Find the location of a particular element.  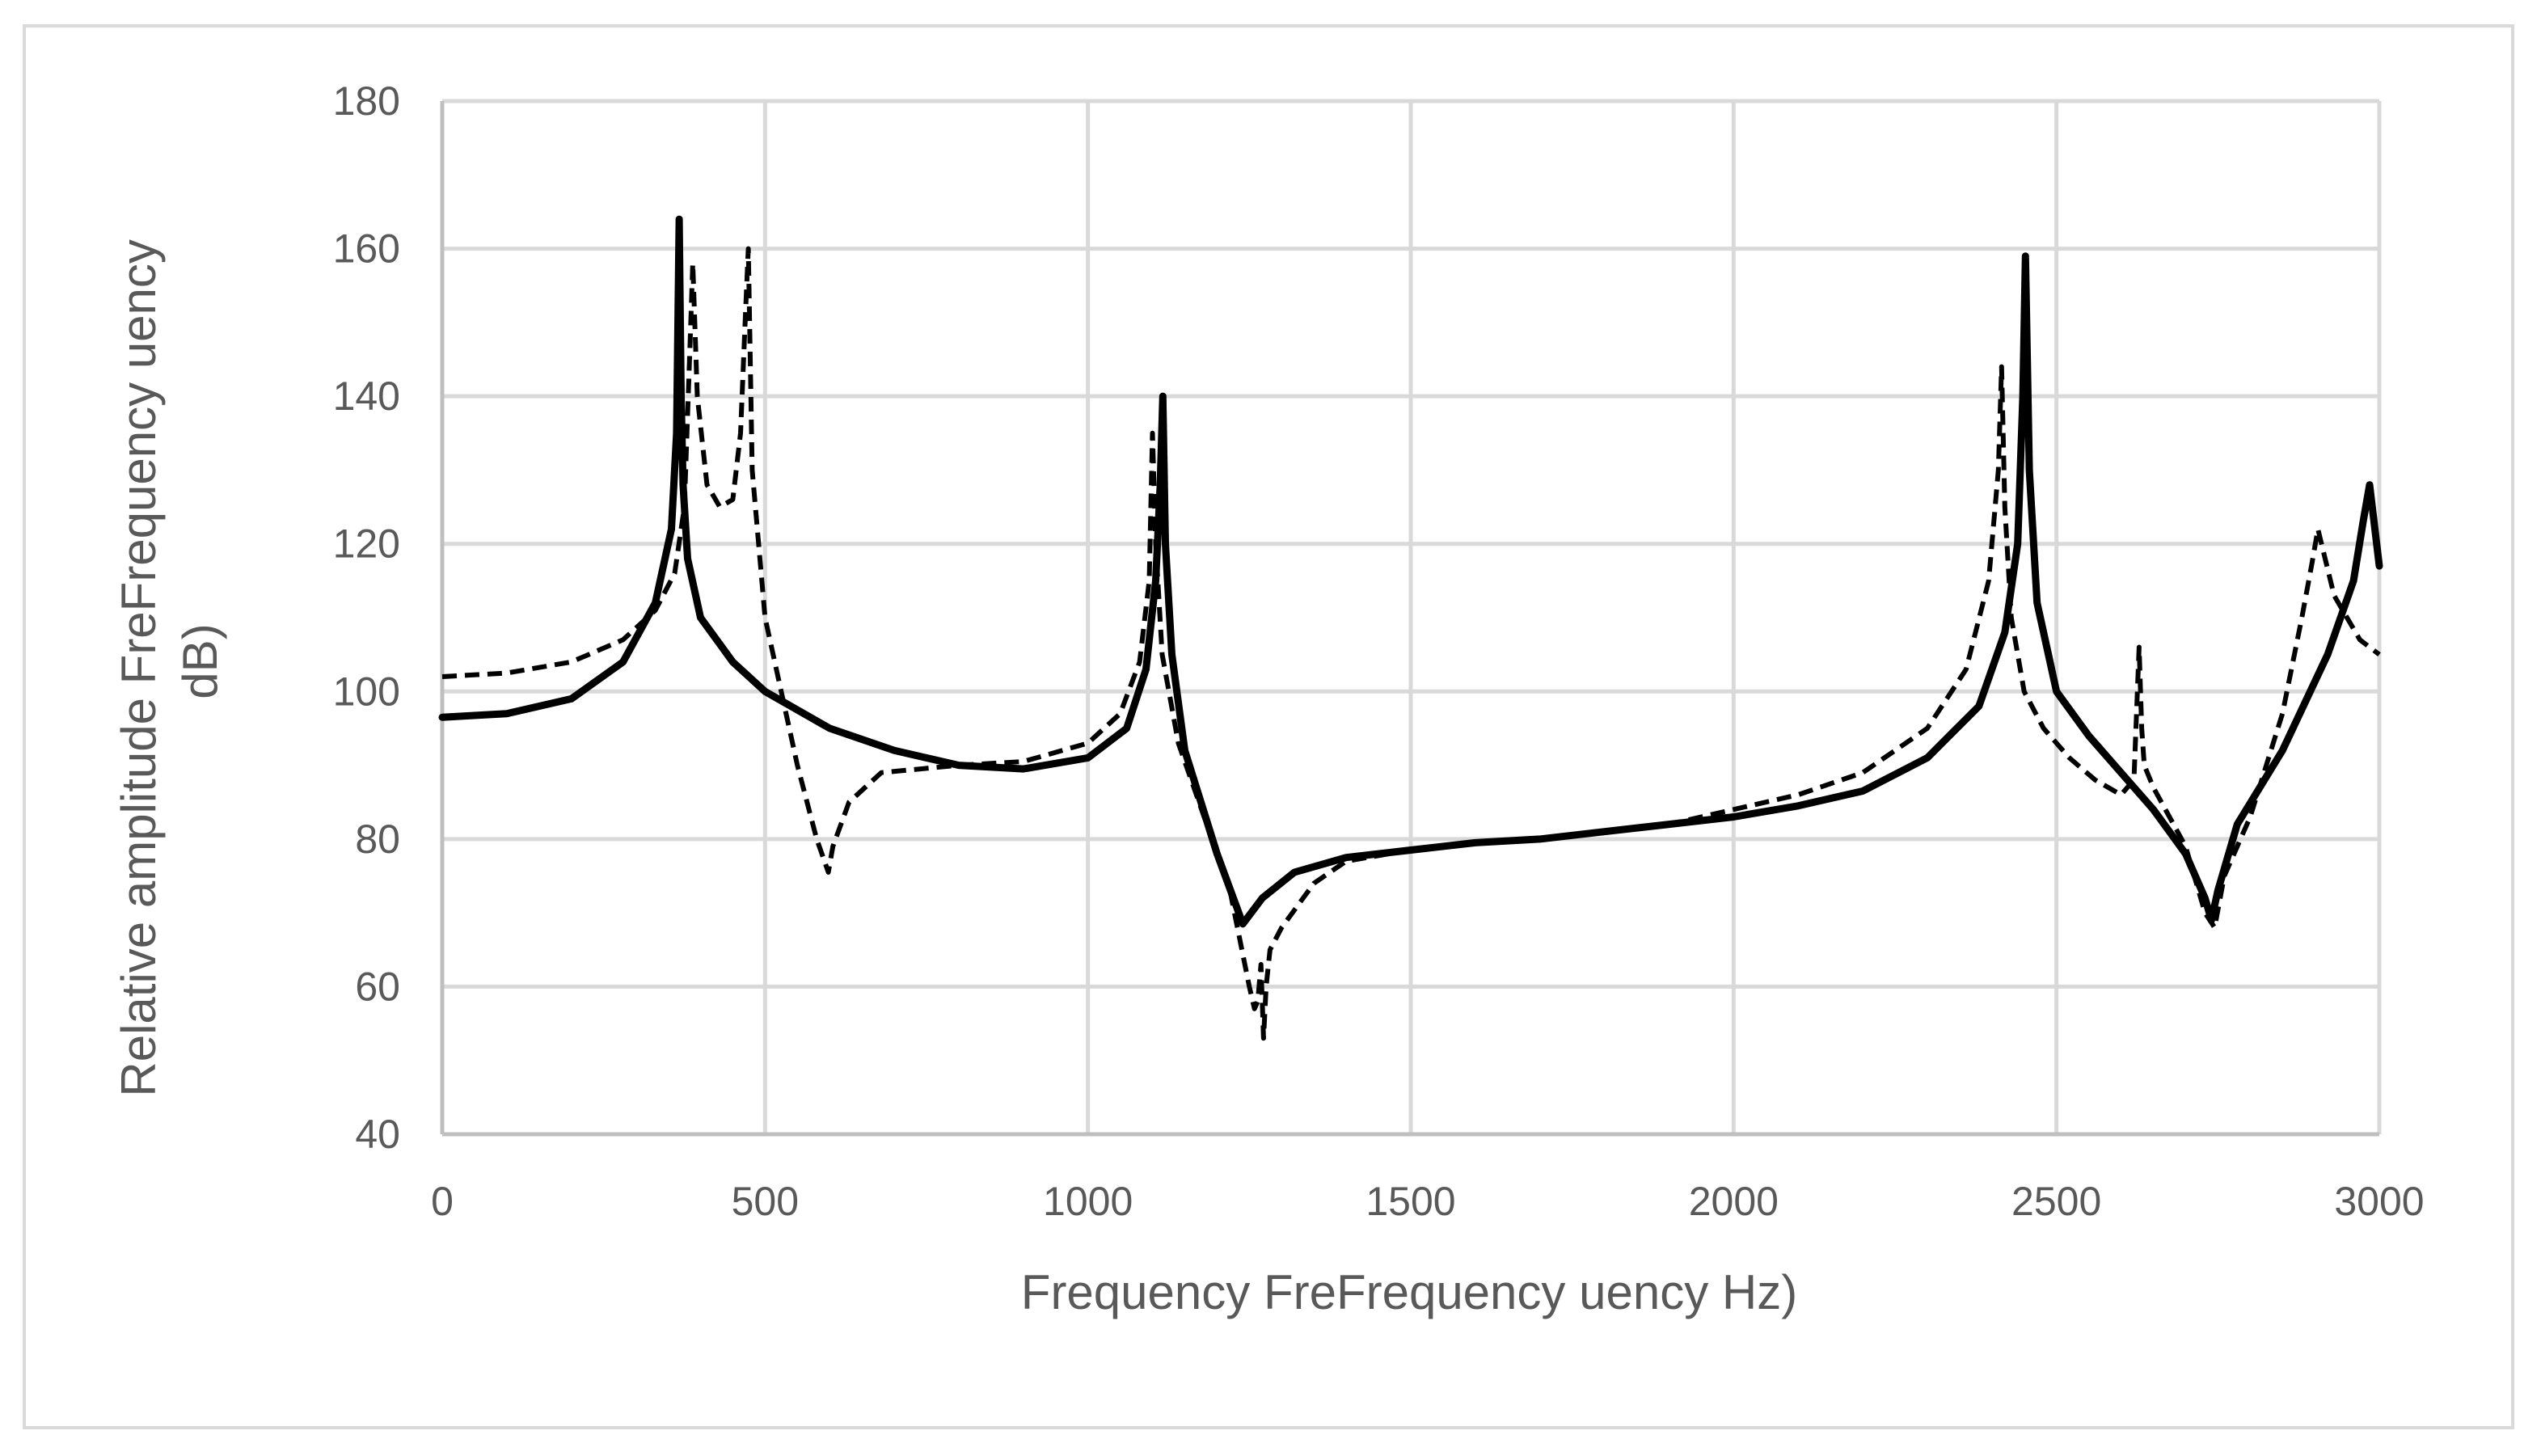

y-tick-label: 100 is located at coordinates (366, 691).